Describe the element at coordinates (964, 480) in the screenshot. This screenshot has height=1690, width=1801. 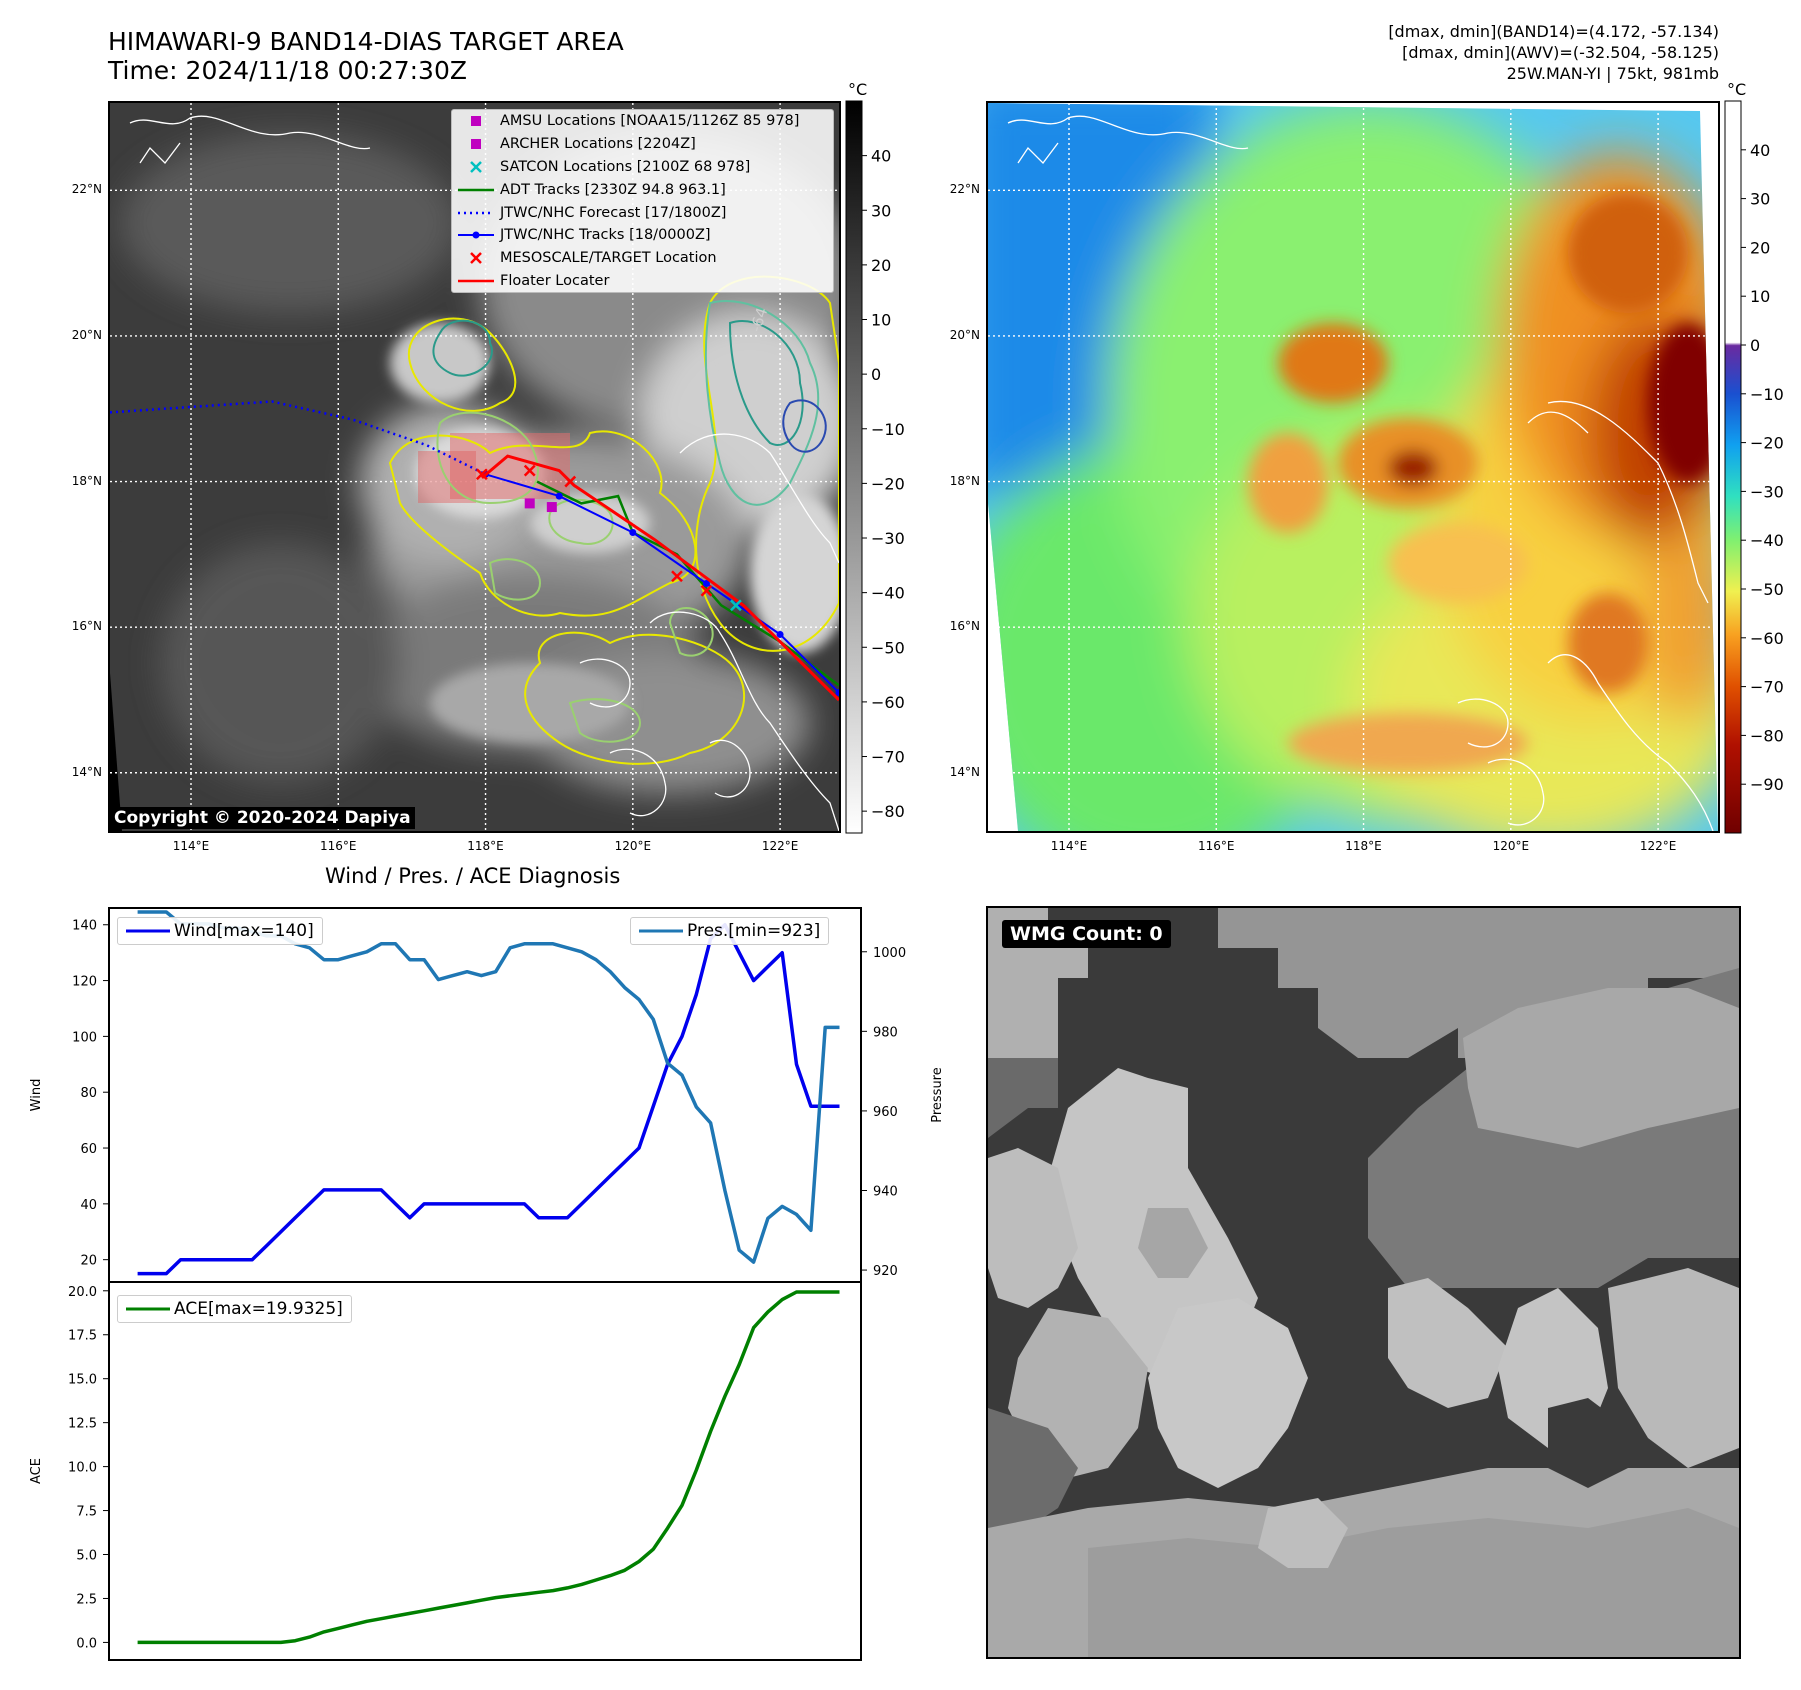
I see `y-tick-label: 18°N` at that location.